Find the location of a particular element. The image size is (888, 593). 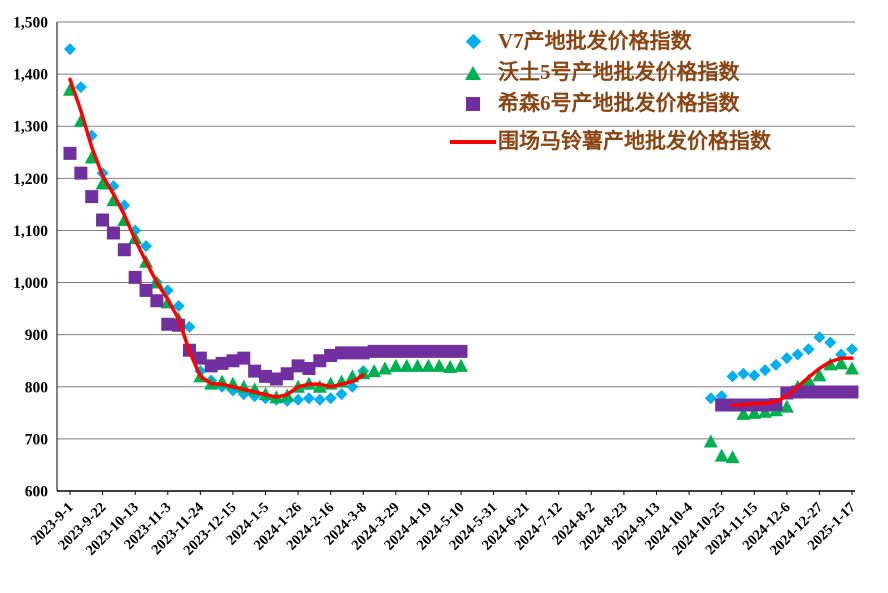

legend-label-xisen6: 希森6号产地批发价格指数 is located at coordinates (619, 103).